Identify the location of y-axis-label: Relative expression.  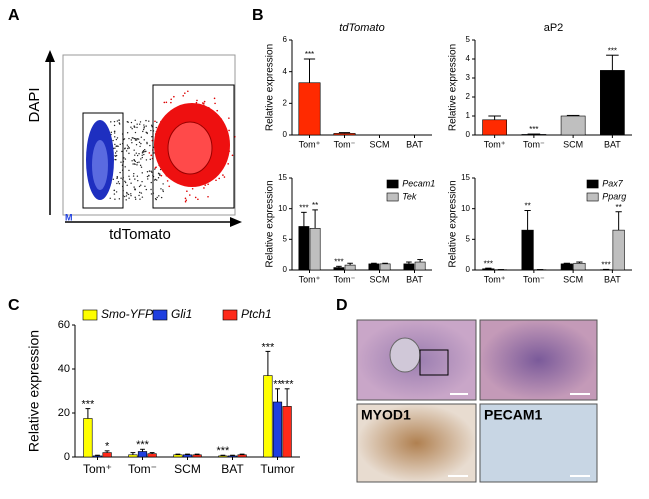
(34, 391).